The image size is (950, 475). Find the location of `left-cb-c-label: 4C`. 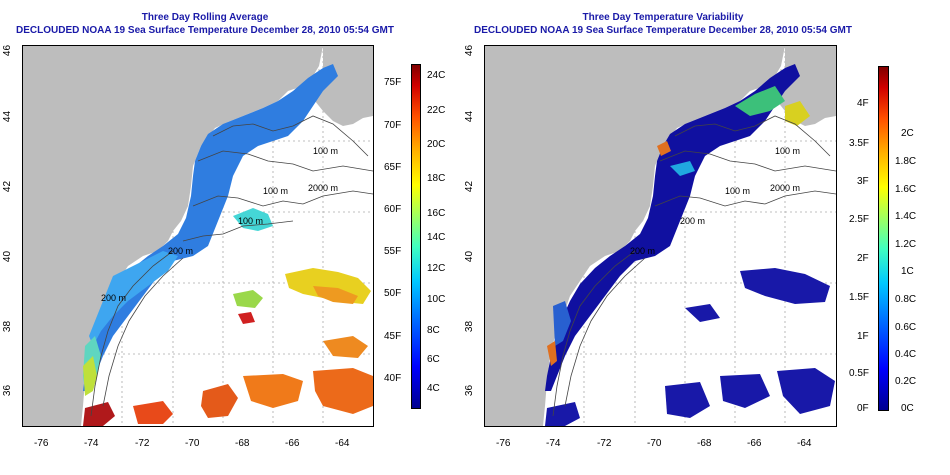

left-cb-c-label: 4C is located at coordinates (433, 388).